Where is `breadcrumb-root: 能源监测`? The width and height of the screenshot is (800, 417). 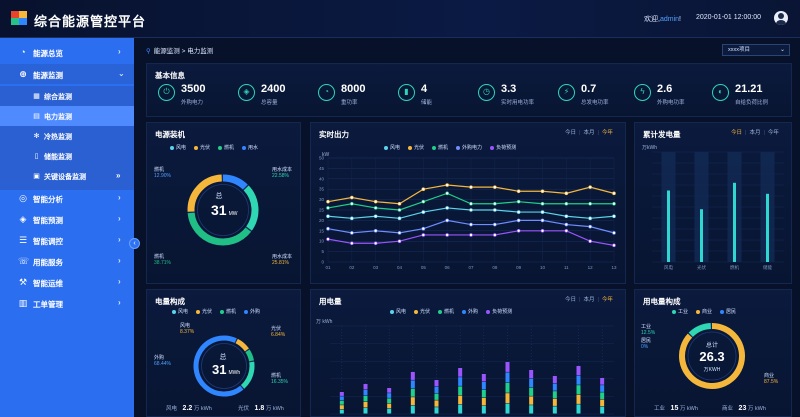
breadcrumb-root: 能源监测 is located at coordinates (166, 51).